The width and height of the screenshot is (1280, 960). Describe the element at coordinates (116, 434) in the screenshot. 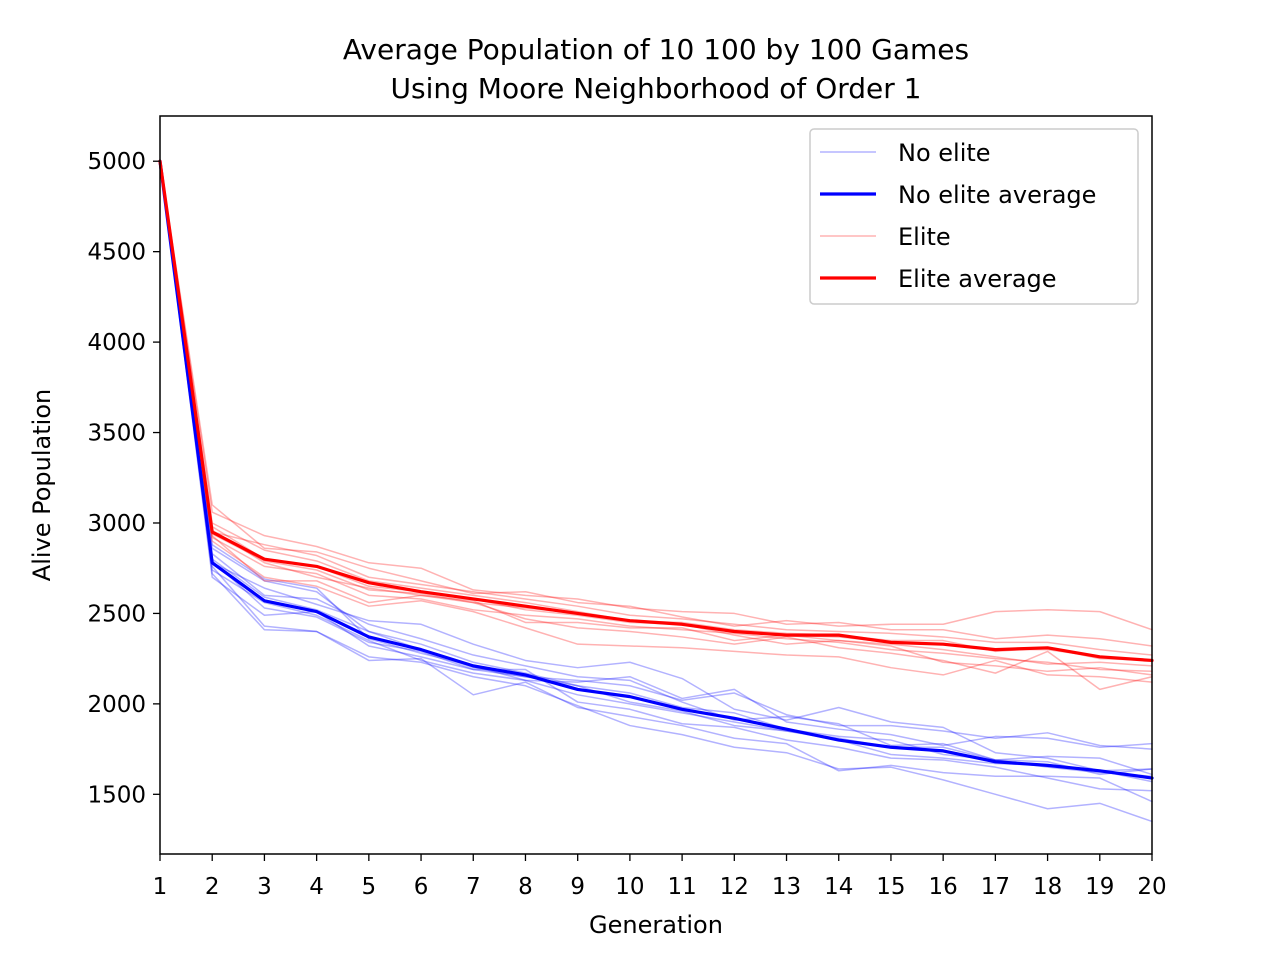

I see `y-tick-label: 3500` at that location.